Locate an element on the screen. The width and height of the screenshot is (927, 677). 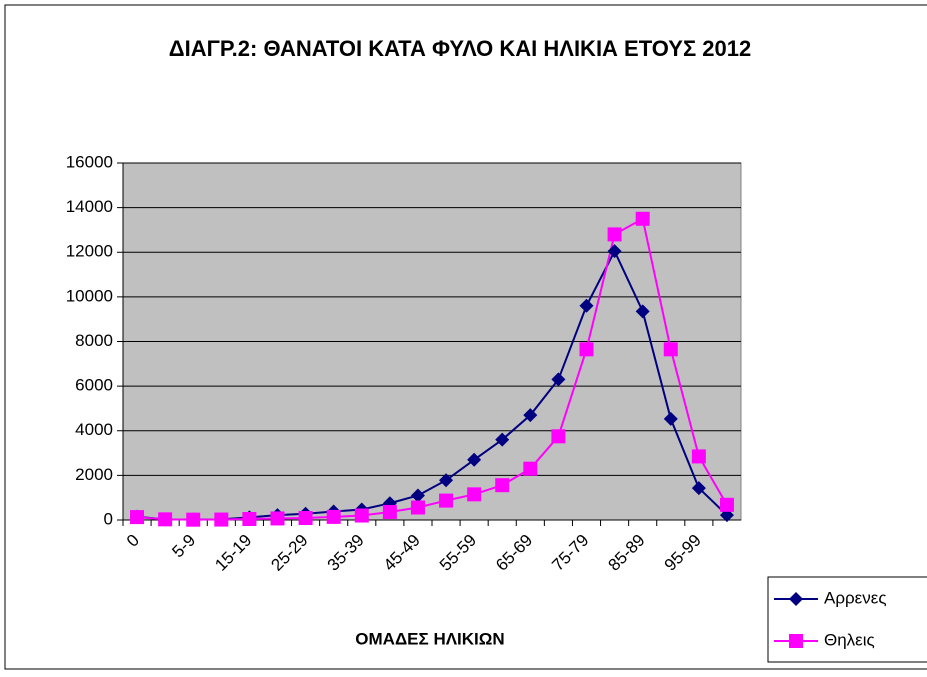
y-tick-label: 12000 is located at coordinates (89, 251).